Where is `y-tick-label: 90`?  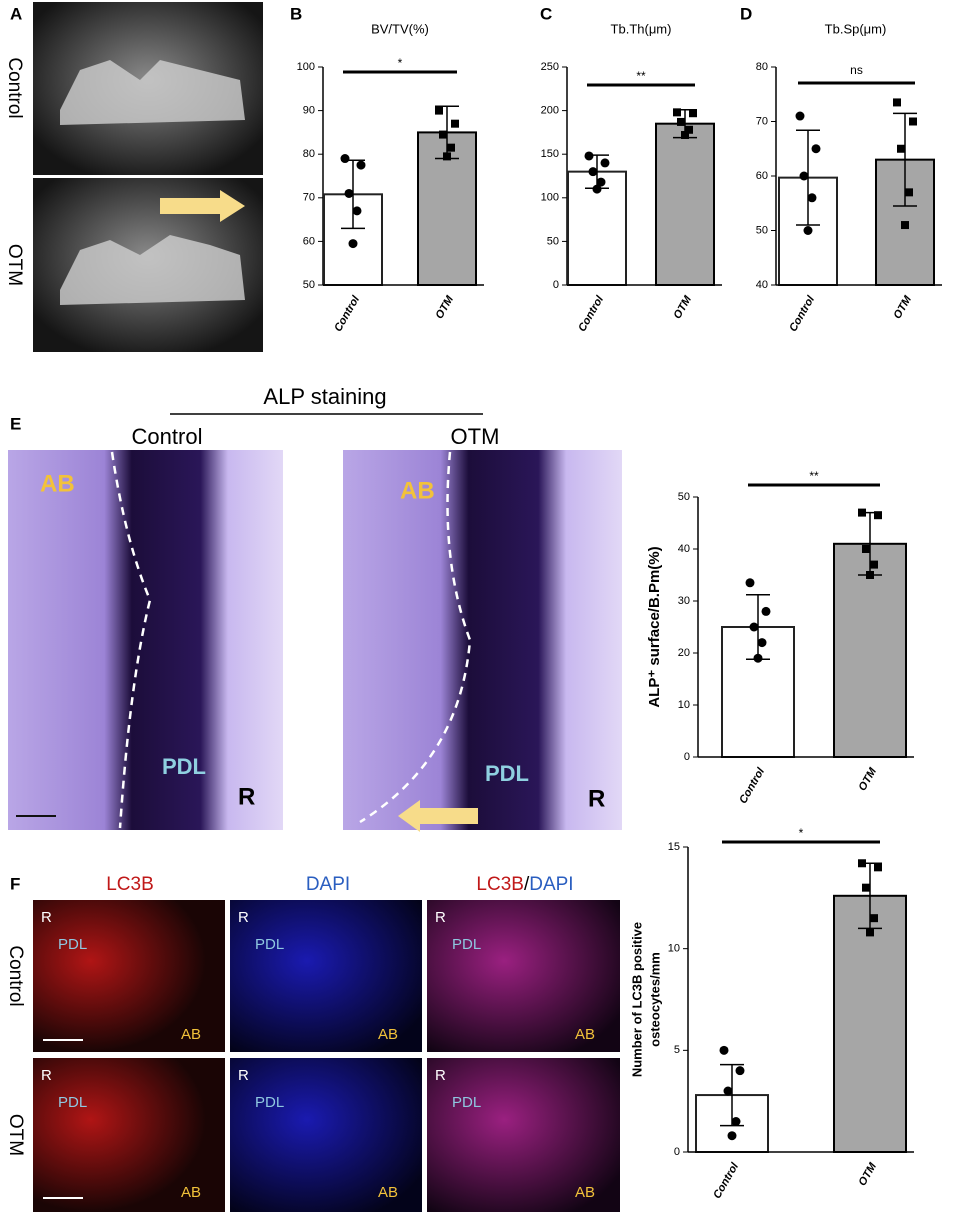
y-tick-label: 90 is located at coordinates (309, 111).